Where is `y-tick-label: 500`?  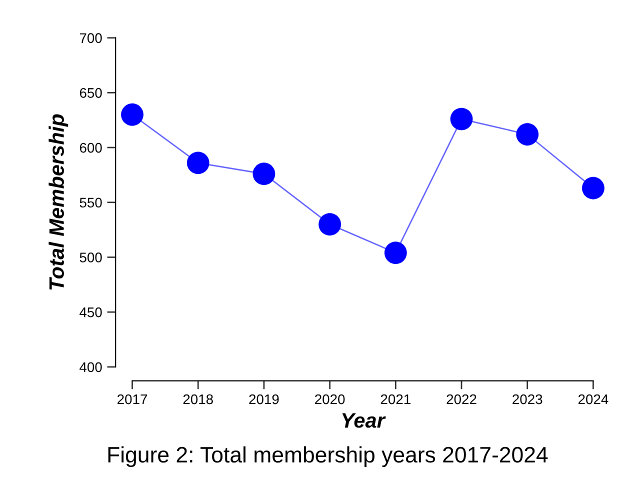
y-tick-label: 500 is located at coordinates (91, 257).